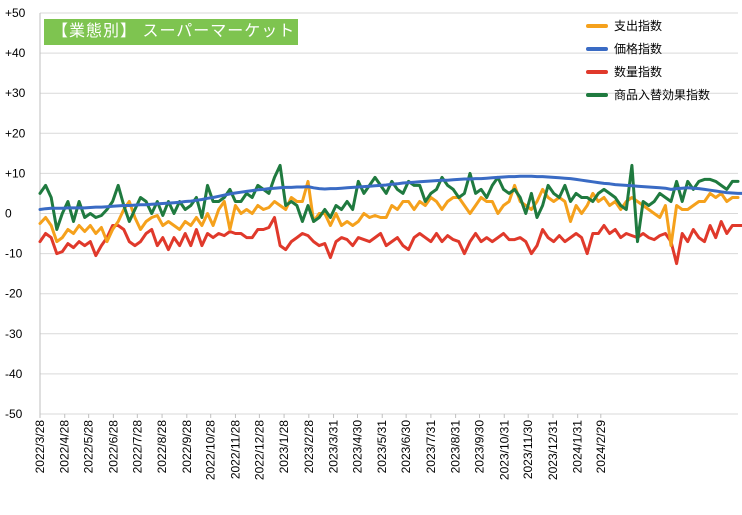 The width and height of the screenshot is (742, 515). Describe the element at coordinates (309, 447) in the screenshot. I see `x-tick-label: 2023/2/28` at that location.